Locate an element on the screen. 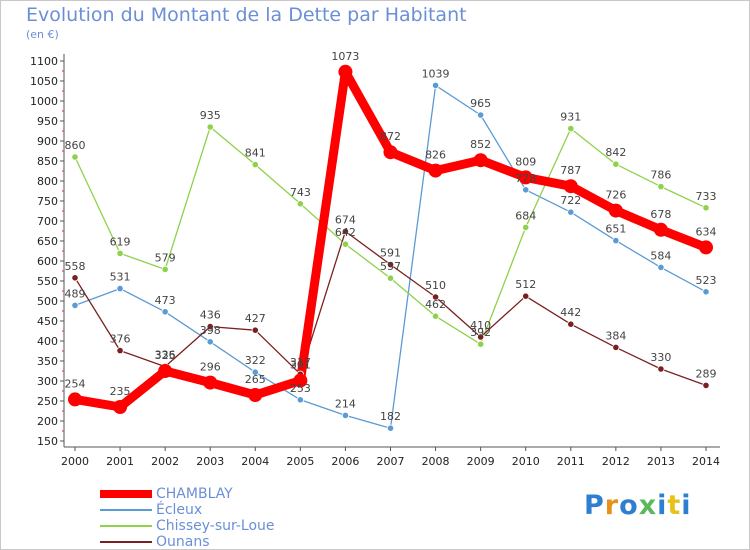  data-label: 510 is located at coordinates (435, 285).